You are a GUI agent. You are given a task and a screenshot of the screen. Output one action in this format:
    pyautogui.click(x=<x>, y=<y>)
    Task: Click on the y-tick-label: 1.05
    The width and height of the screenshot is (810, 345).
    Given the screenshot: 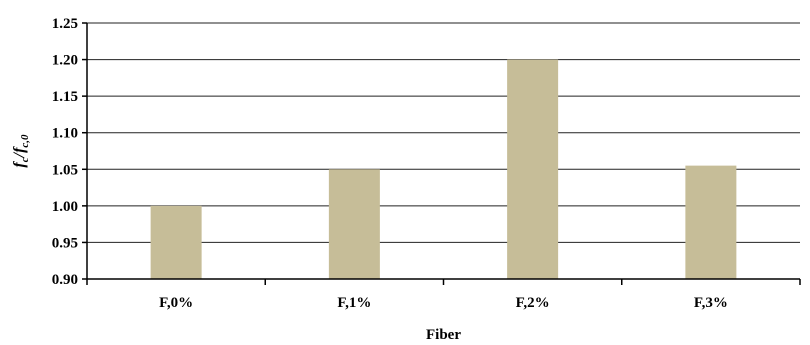 What is the action you would take?
    pyautogui.click(x=65, y=170)
    